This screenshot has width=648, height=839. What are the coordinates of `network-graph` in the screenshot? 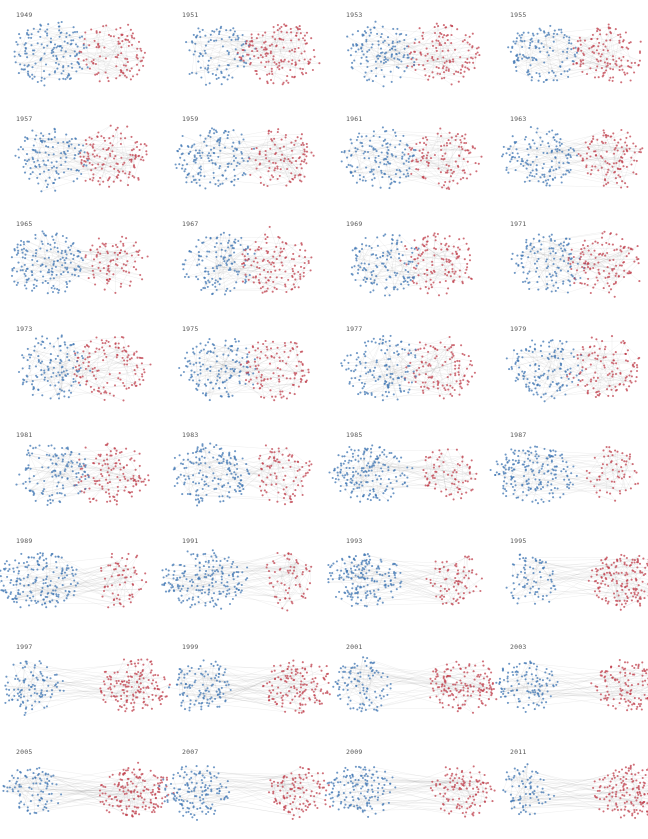 It's located at (403, 473).